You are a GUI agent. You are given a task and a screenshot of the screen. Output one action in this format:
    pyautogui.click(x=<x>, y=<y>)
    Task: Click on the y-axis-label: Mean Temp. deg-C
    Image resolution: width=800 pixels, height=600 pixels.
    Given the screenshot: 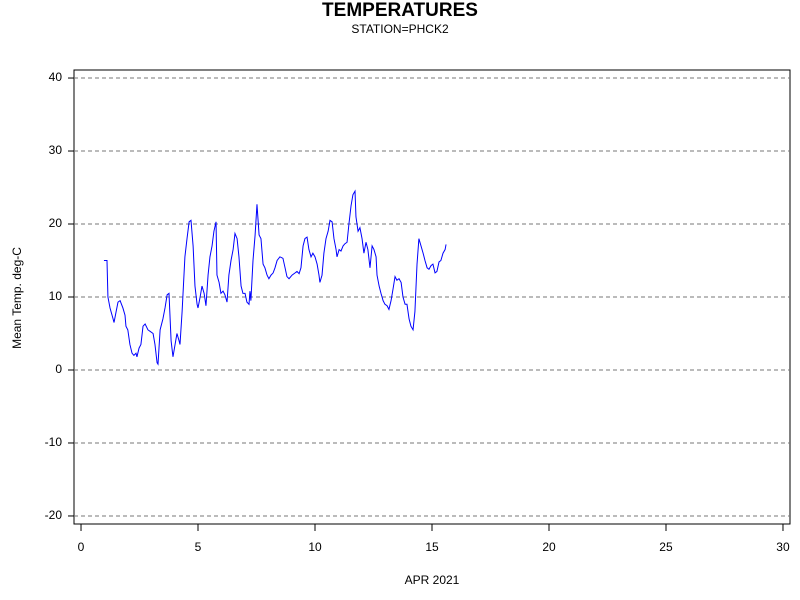 What is the action you would take?
    pyautogui.click(x=17, y=298)
    